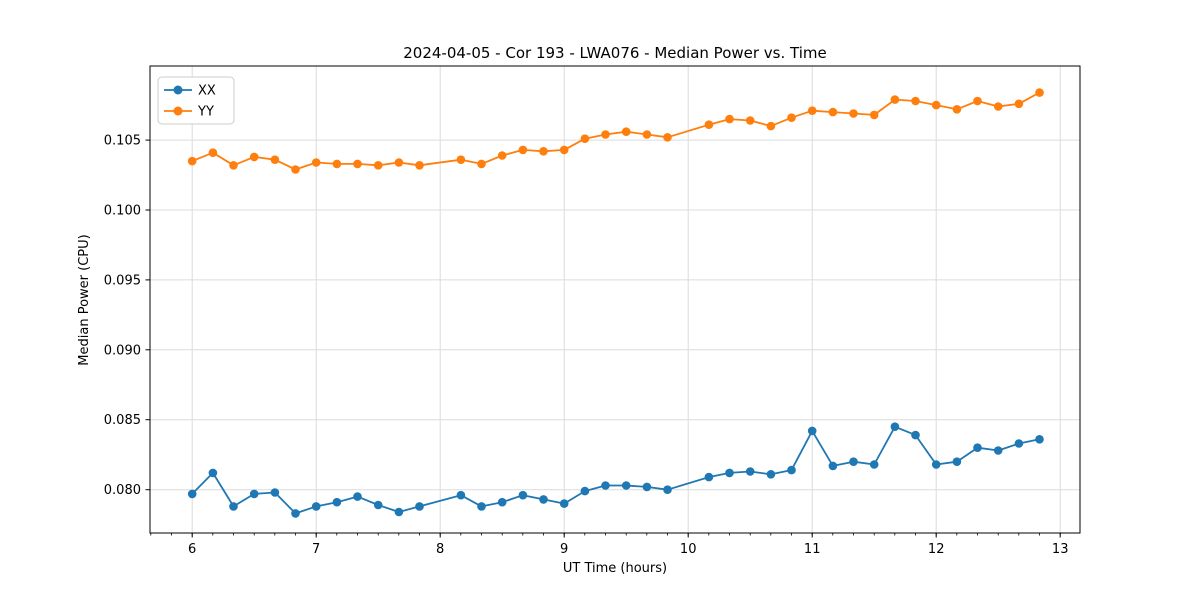 The image size is (1200, 600). I want to click on y-axis-label: Median Power (CPU), so click(84, 299).